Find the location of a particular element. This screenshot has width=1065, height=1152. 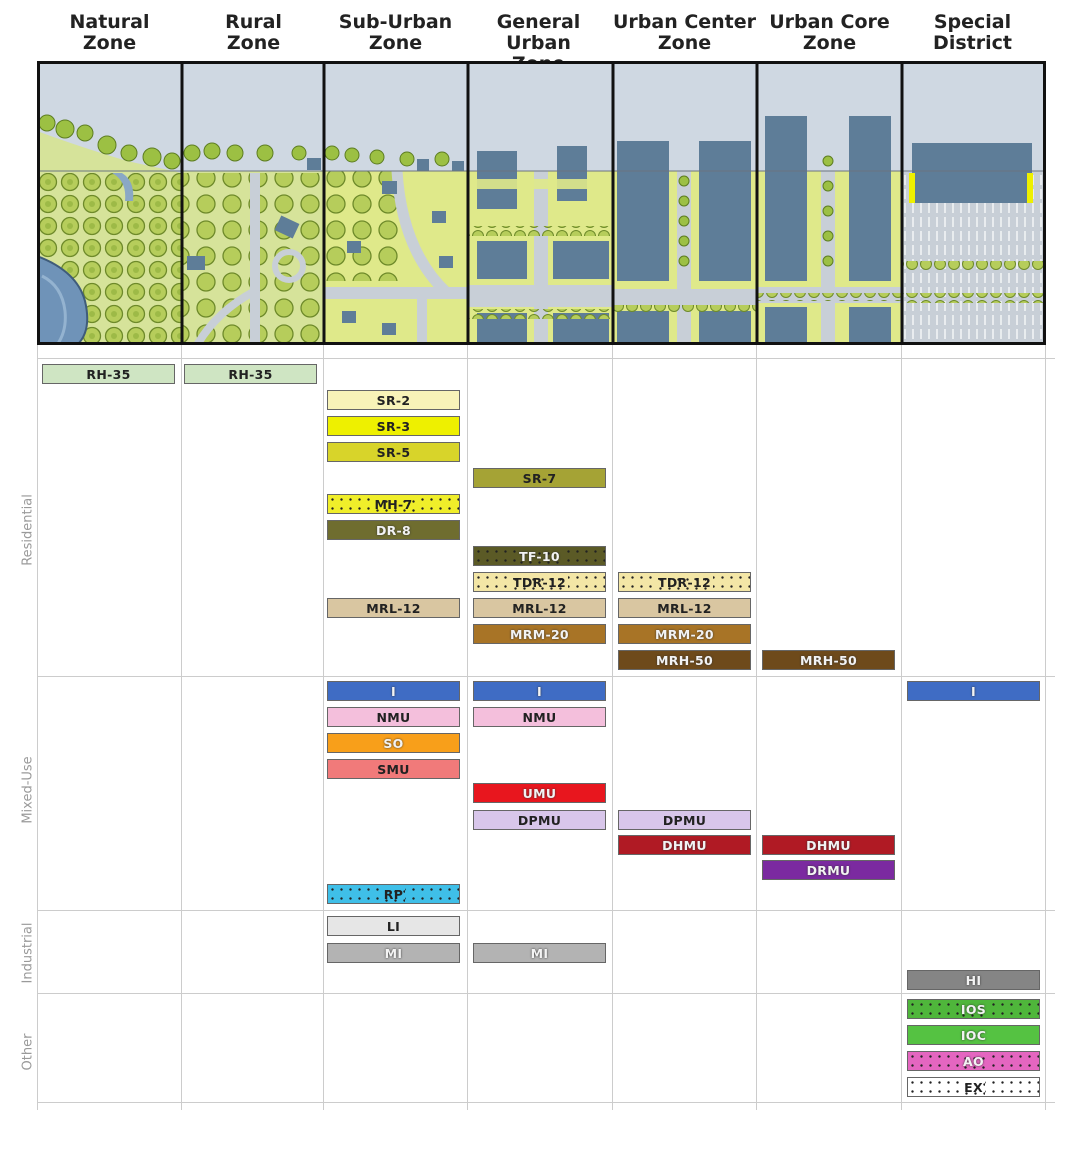

zone-title: Sub-Urban is located at coordinates (395, 22).